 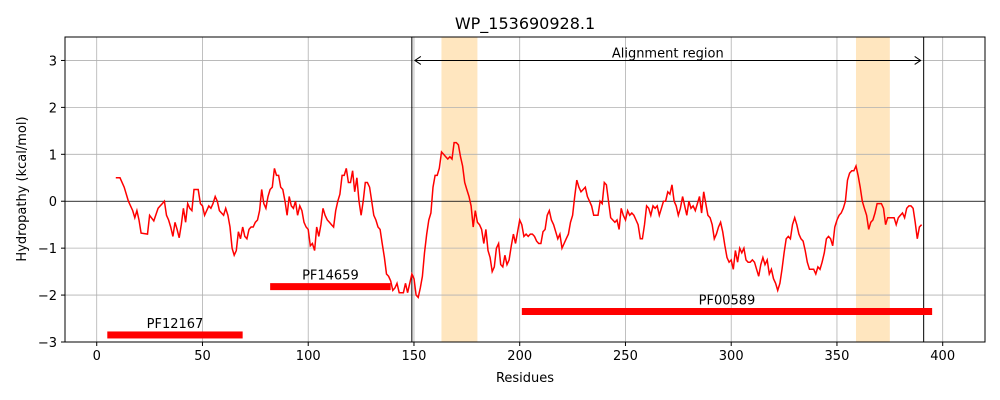 I want to click on y-tick-label: 0, so click(x=53, y=202).